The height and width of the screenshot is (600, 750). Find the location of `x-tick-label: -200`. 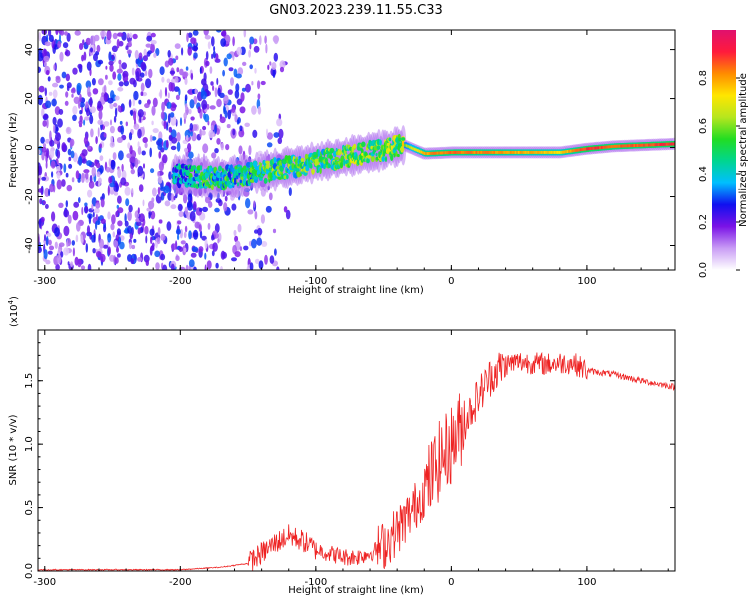

x-tick-label: -200 is located at coordinates (180, 582).